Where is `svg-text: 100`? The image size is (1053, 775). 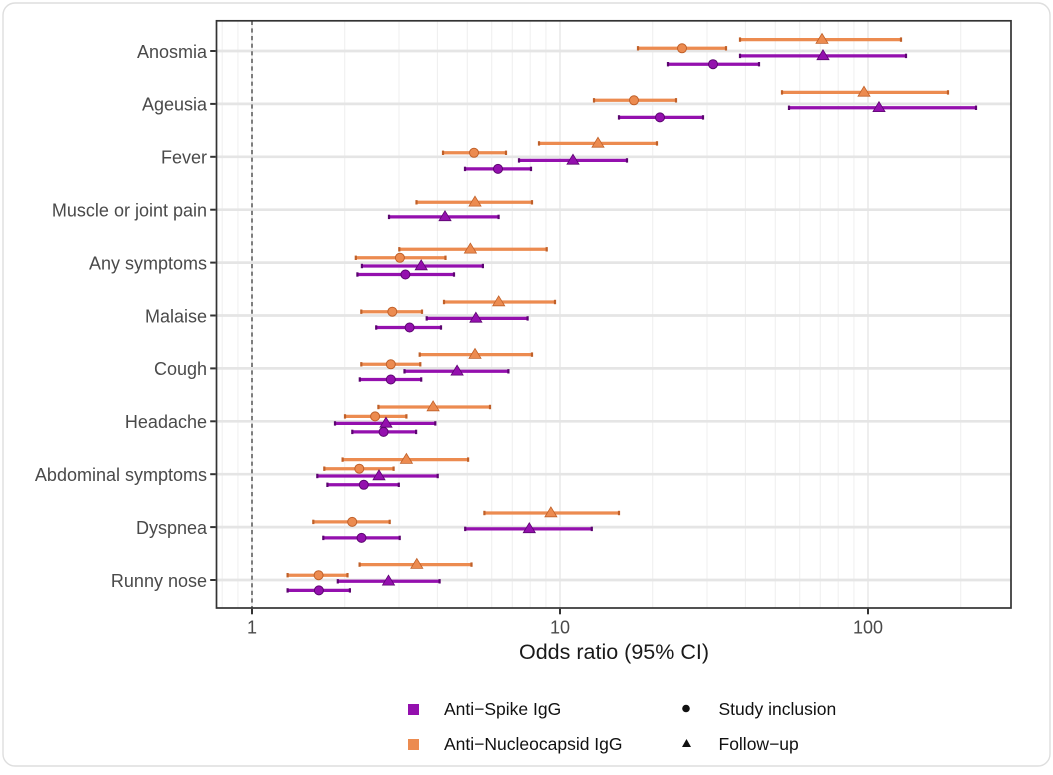 svg-text: 100 is located at coordinates (868, 628).